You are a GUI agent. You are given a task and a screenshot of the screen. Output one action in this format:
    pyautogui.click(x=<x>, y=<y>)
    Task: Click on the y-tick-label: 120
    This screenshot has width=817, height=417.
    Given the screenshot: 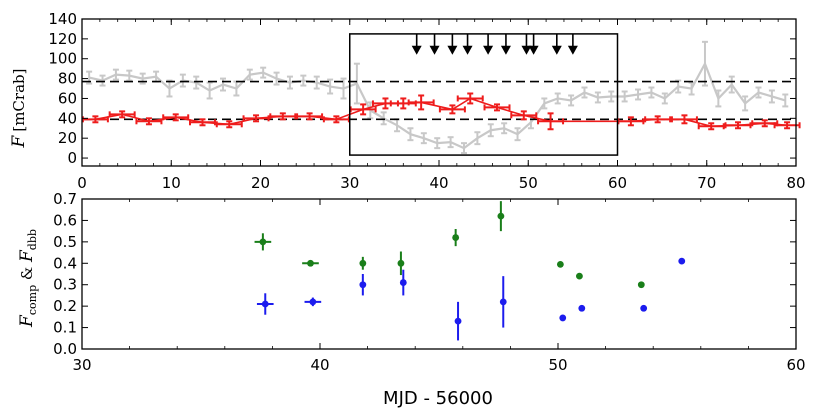 What is the action you would take?
    pyautogui.click(x=62, y=39)
    